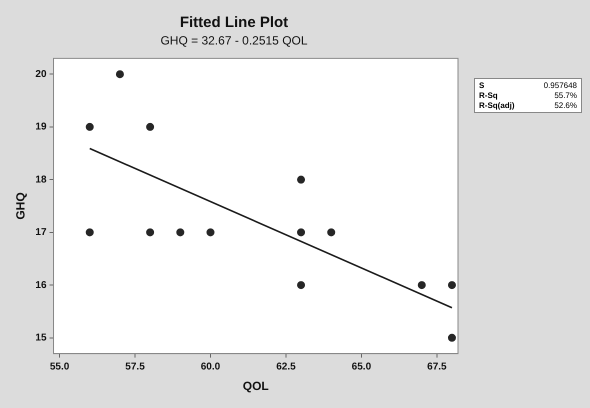  I want to click on y-tick-label: 17, so click(41, 232).